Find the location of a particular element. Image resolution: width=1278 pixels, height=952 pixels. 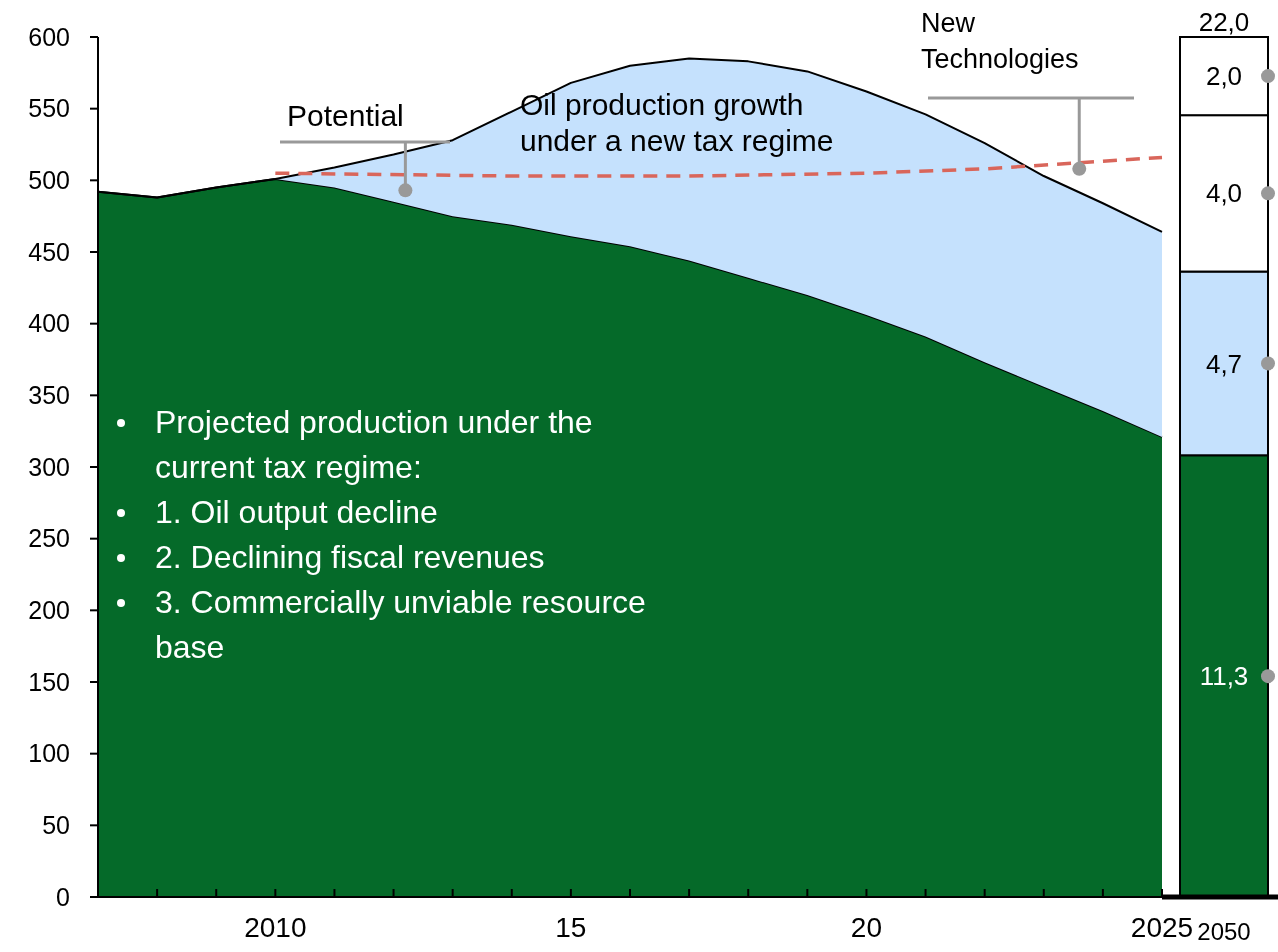

annotation: Oil production growth under a new tax regime is located at coordinates (677, 122).